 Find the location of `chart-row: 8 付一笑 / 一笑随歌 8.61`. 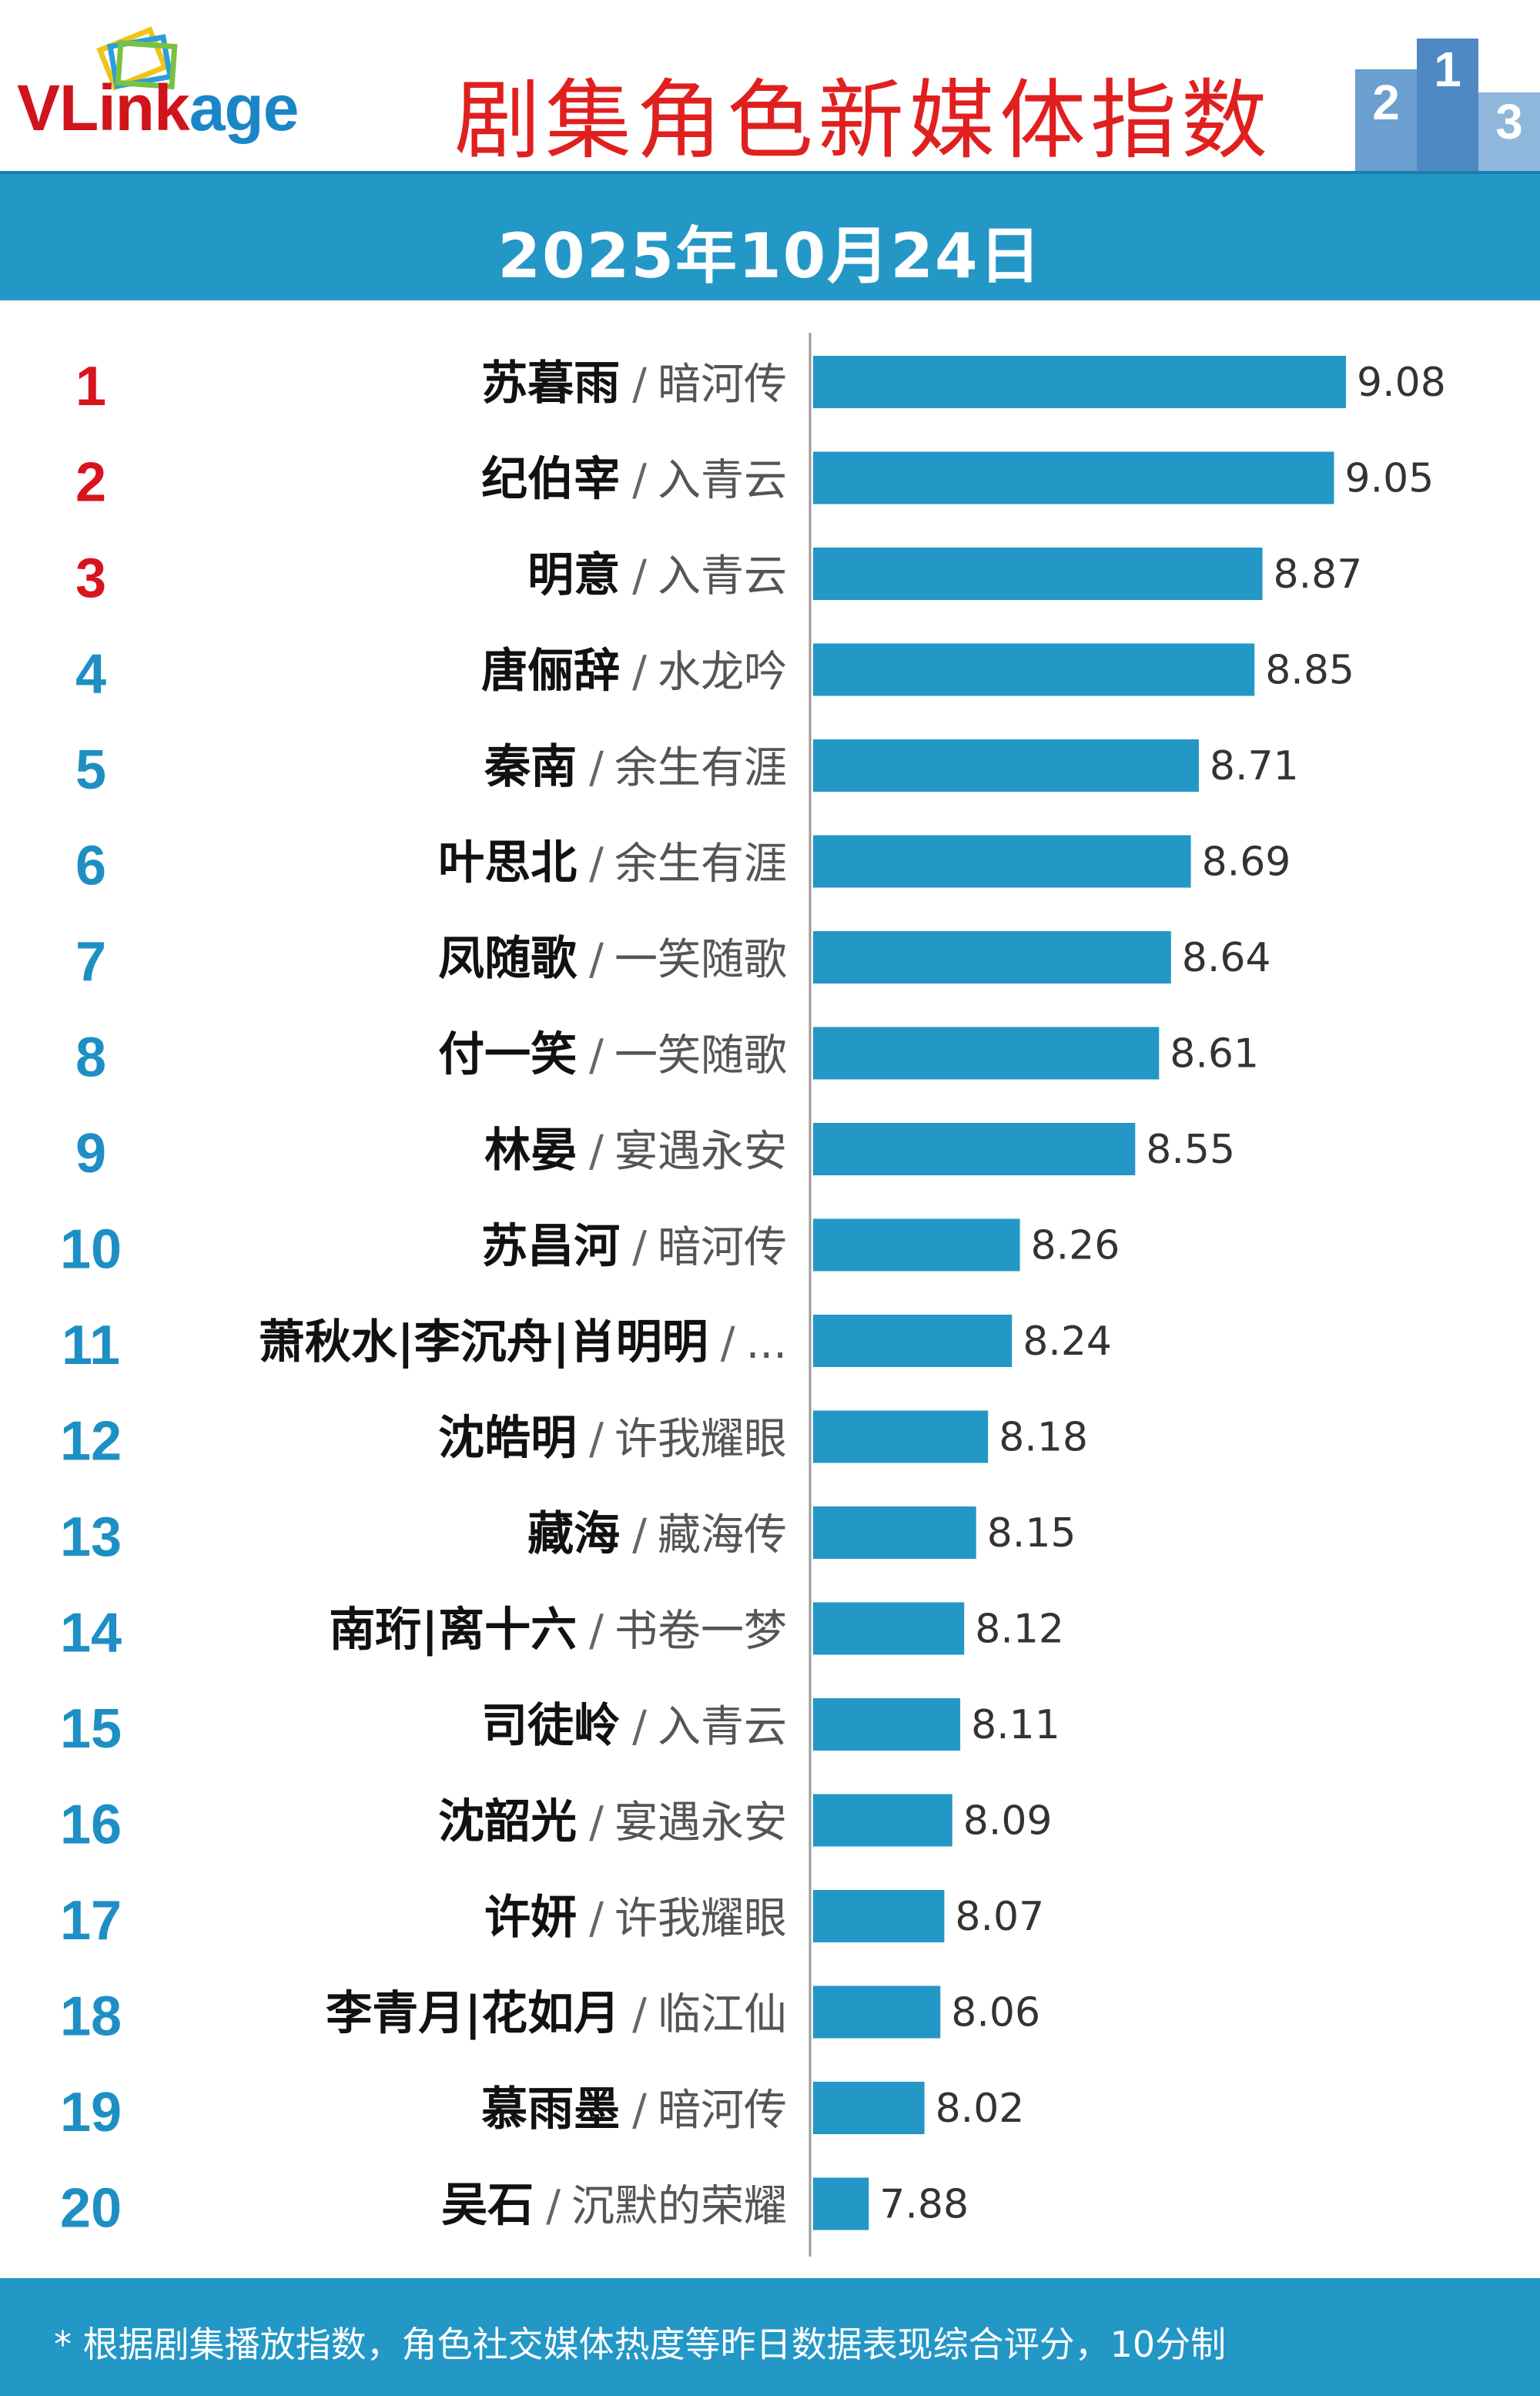

chart-row: 8 付一笑 / 一笑随歌 8.61 is located at coordinates (667, 1058).